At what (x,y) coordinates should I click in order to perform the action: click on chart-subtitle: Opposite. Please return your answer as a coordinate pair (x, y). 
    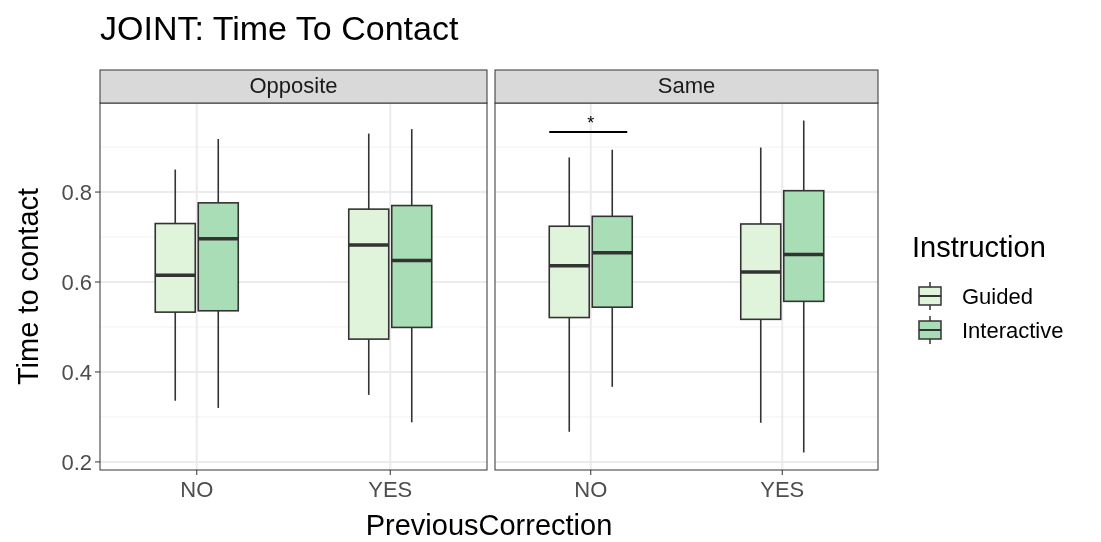
    Looking at the image, I should click on (293, 85).